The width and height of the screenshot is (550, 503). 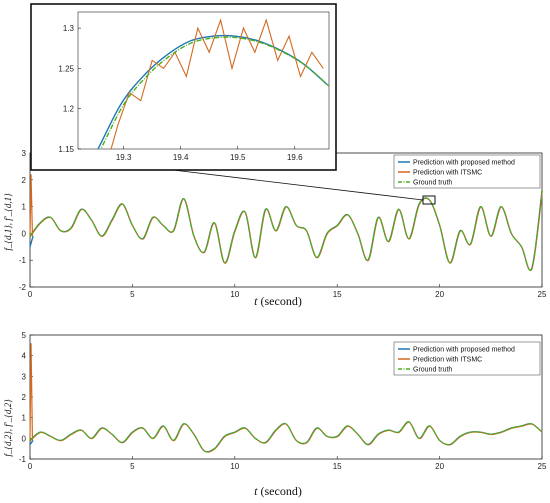 I want to click on inset-x-tick-label: 19.5, so click(x=238, y=157).